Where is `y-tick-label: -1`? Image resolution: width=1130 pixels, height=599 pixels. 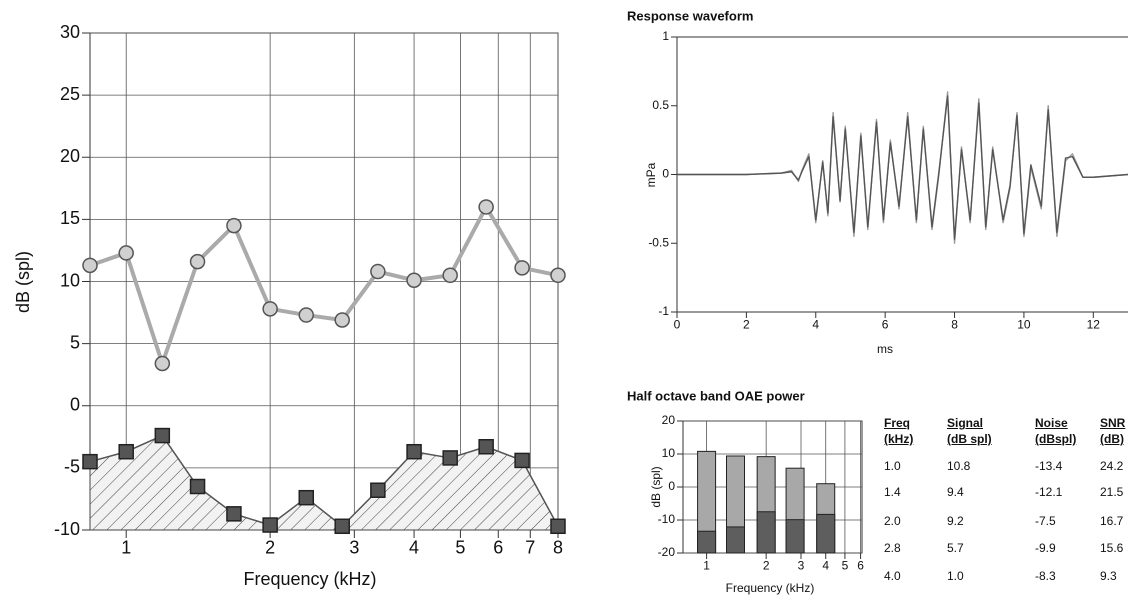 y-tick-label: -1 is located at coordinates (663, 311).